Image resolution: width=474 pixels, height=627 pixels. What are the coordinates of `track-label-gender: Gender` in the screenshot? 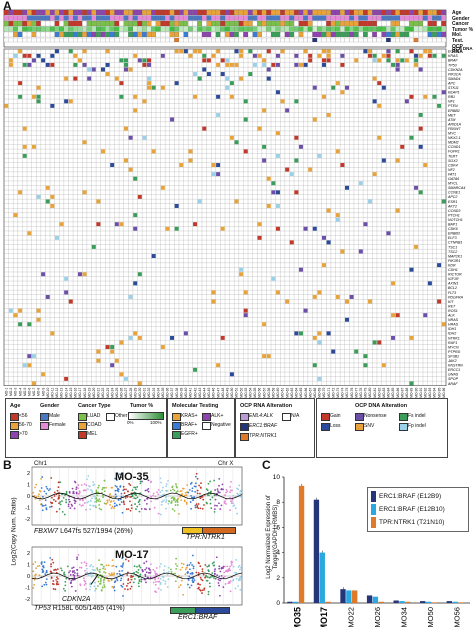 It's located at (461, 18).